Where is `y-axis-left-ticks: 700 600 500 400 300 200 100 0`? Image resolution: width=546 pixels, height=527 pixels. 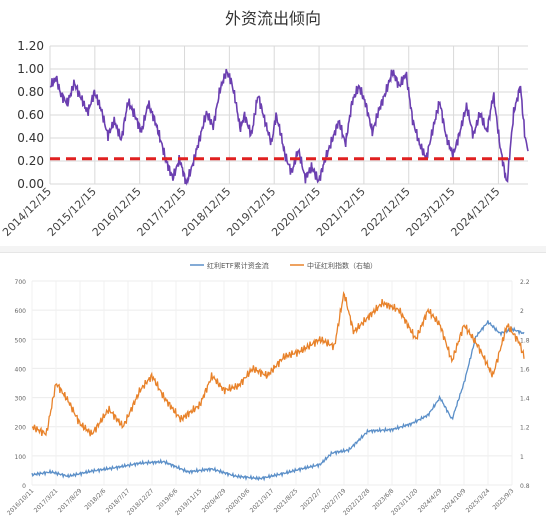 y-axis-left-ticks: 700 600 500 400 300 200 100 0 is located at coordinates (21, 384).